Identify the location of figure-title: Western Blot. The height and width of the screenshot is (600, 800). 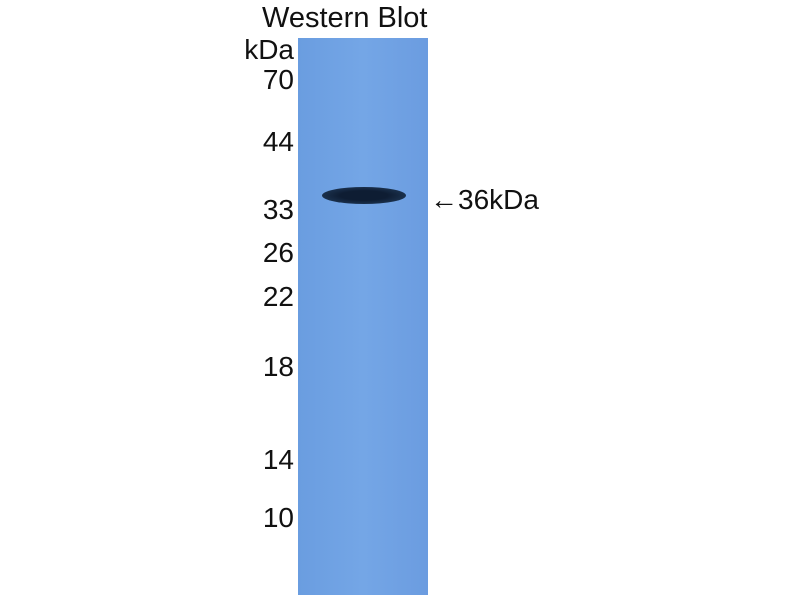
(345, 18).